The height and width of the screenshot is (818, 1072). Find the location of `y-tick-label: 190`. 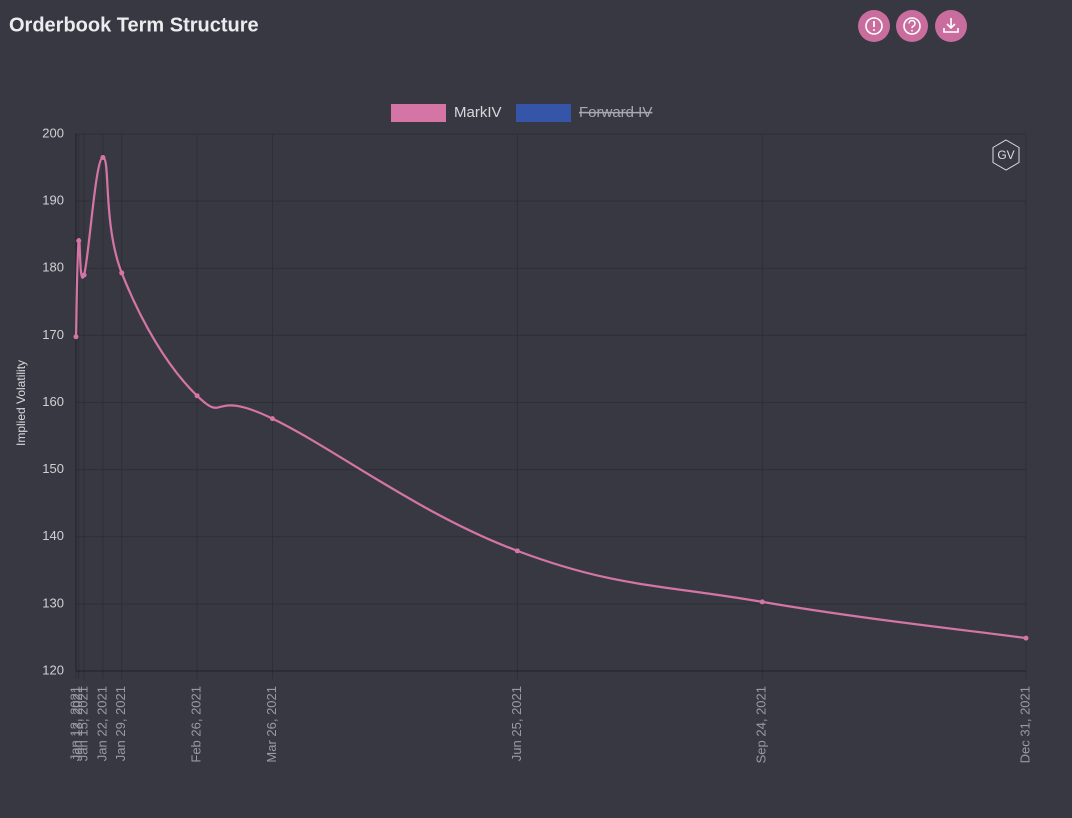

y-tick-label: 190 is located at coordinates (53, 200).